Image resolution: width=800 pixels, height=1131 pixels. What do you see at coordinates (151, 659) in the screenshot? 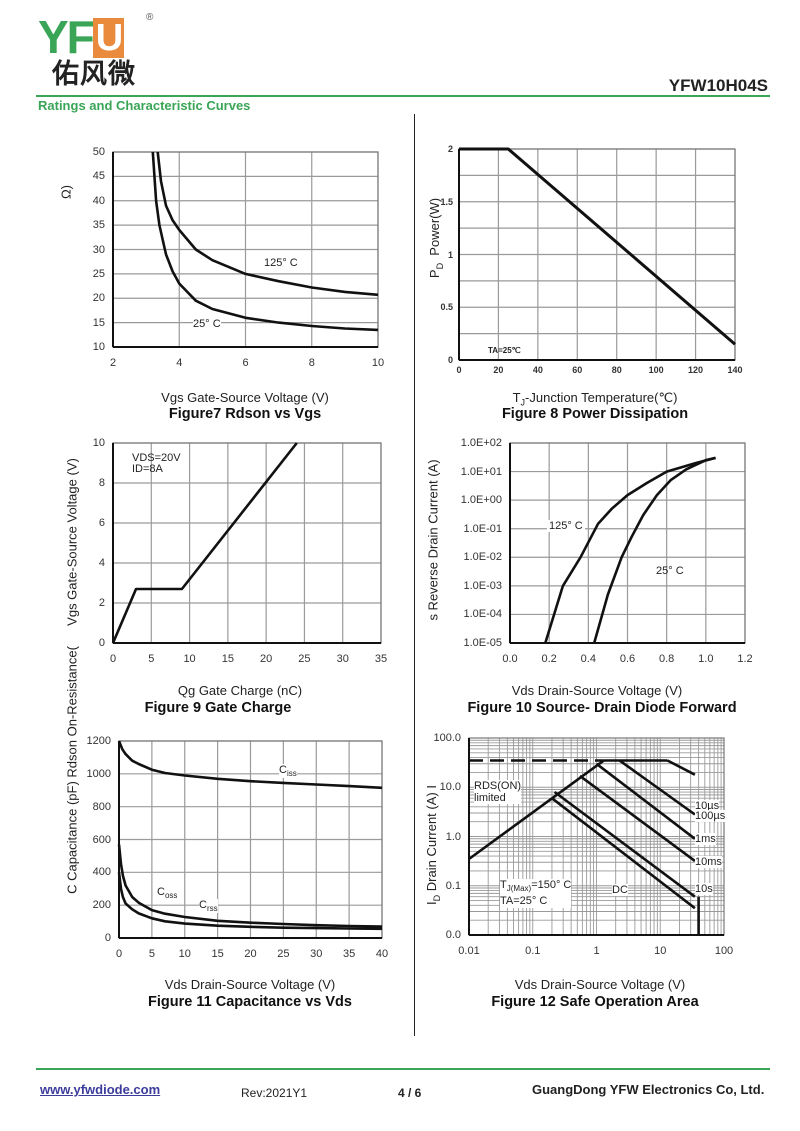
I see `fig9-xtick-label: 5` at bounding box center [151, 659].